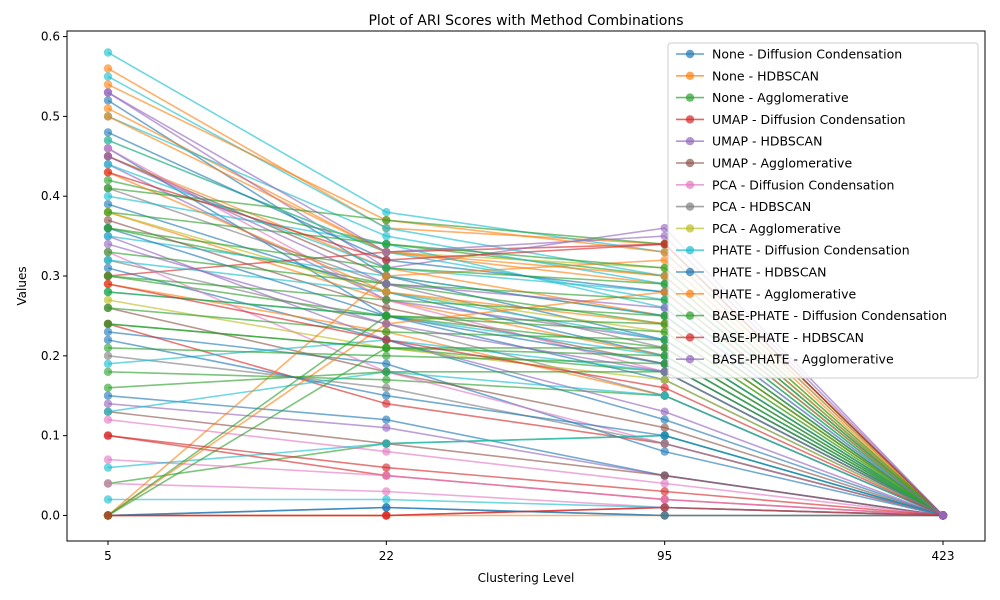 The width and height of the screenshot is (1000, 600). Describe the element at coordinates (809, 119) in the screenshot. I see `legend-label: UMAP - Diffusion Condensation` at that location.